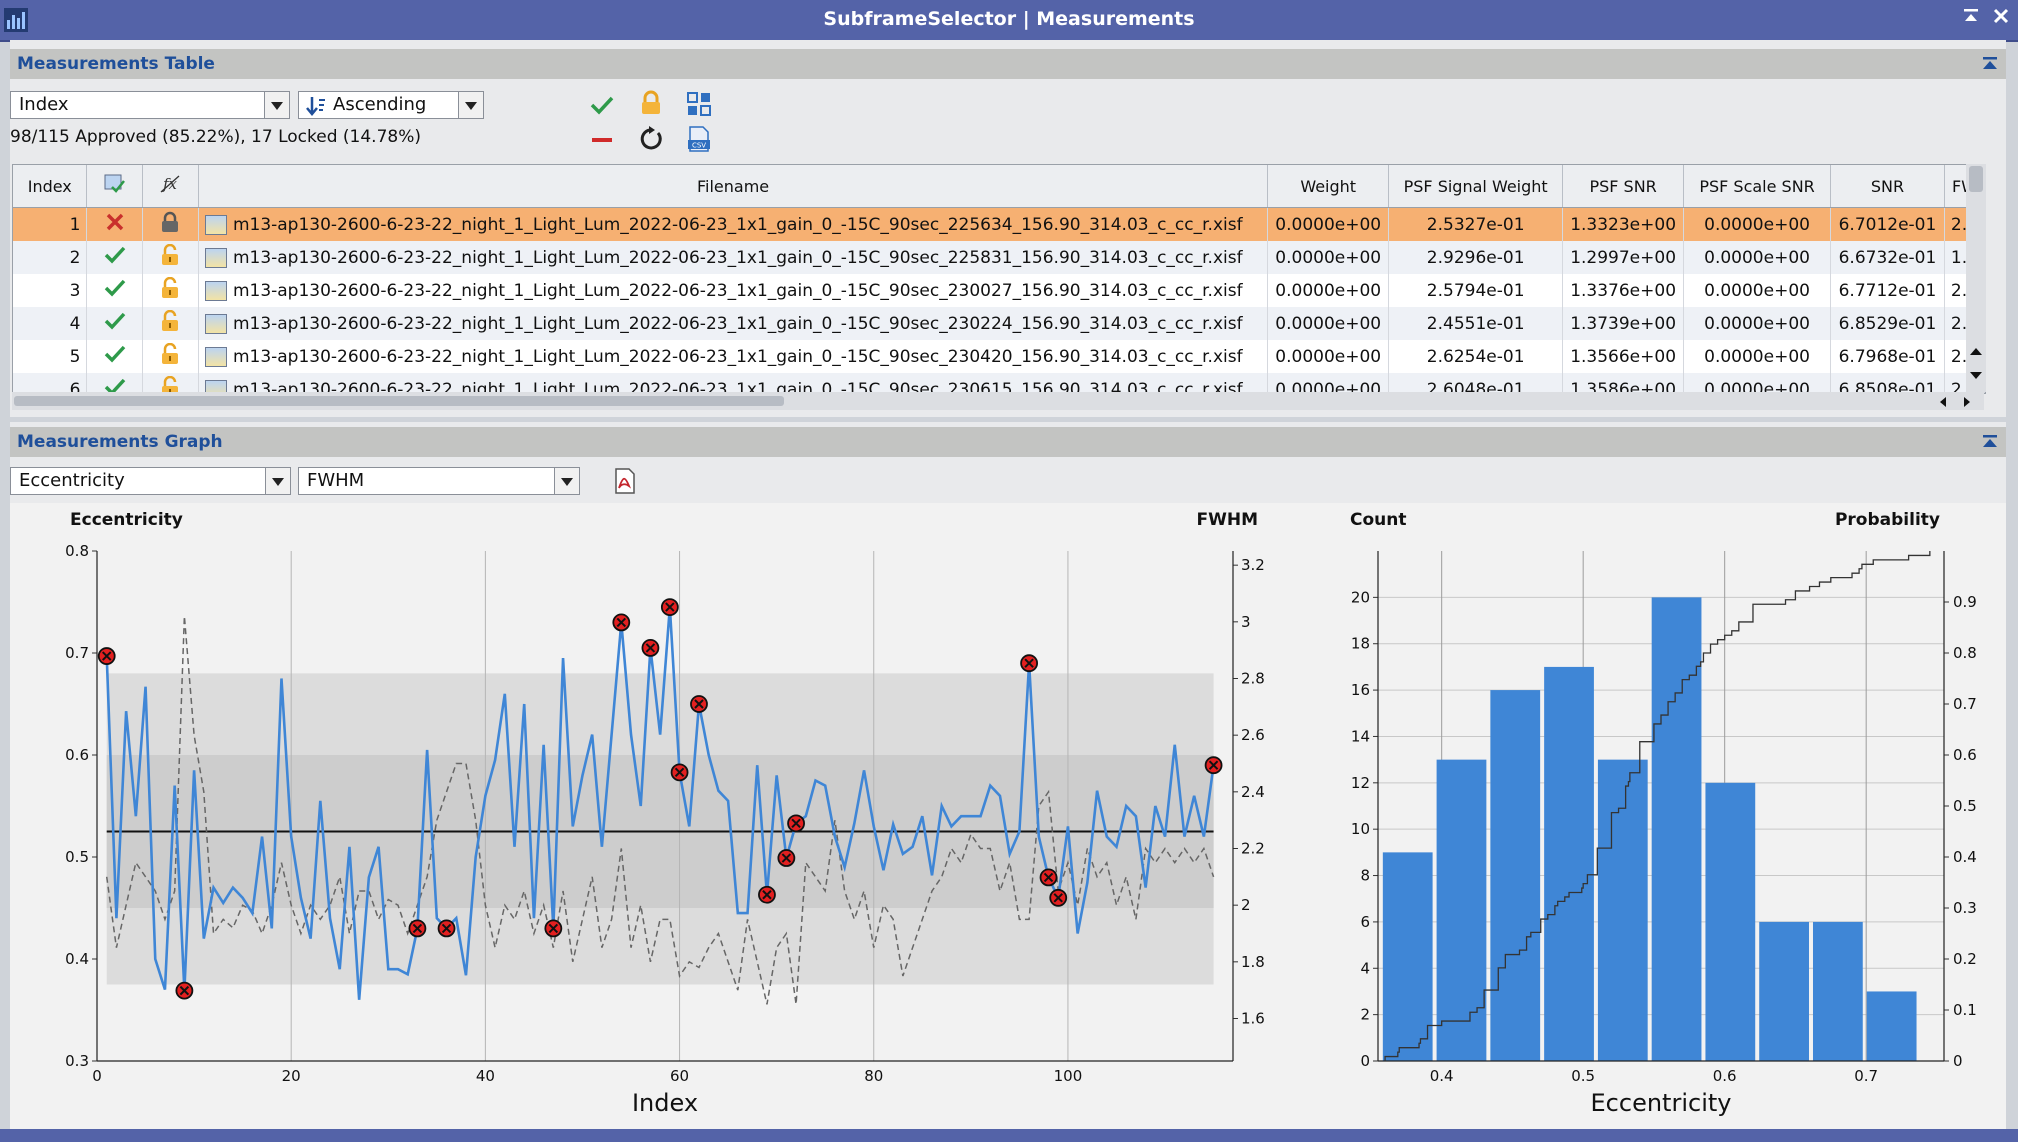 The width and height of the screenshot is (2018, 1142). I want to click on x-tick-label: 60, so click(679, 1076).